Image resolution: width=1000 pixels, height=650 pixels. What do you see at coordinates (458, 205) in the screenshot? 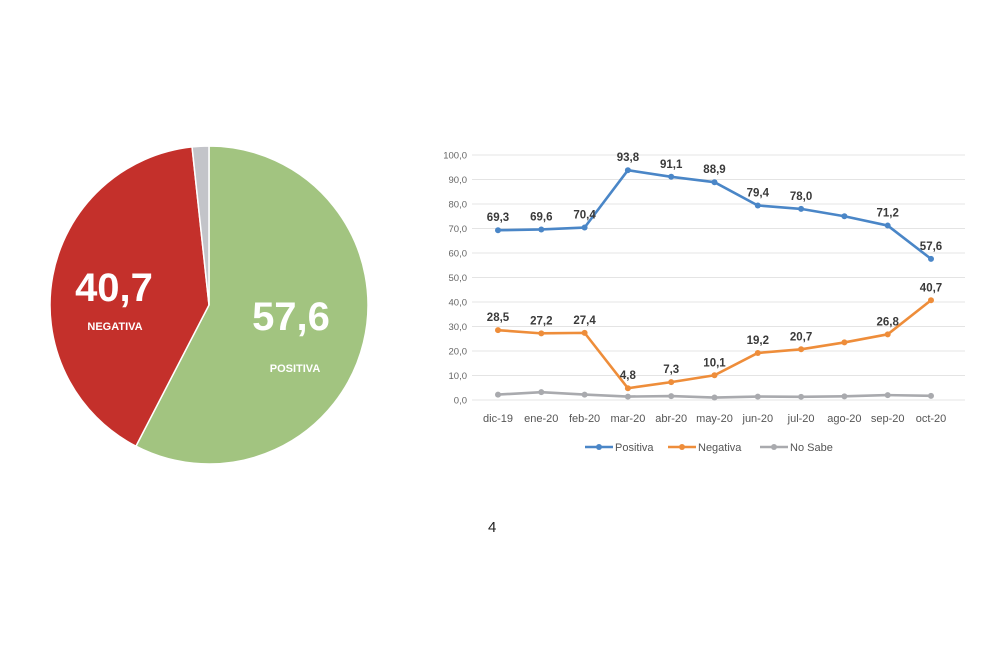
I see `y-tick-label: 80,0` at bounding box center [458, 205].